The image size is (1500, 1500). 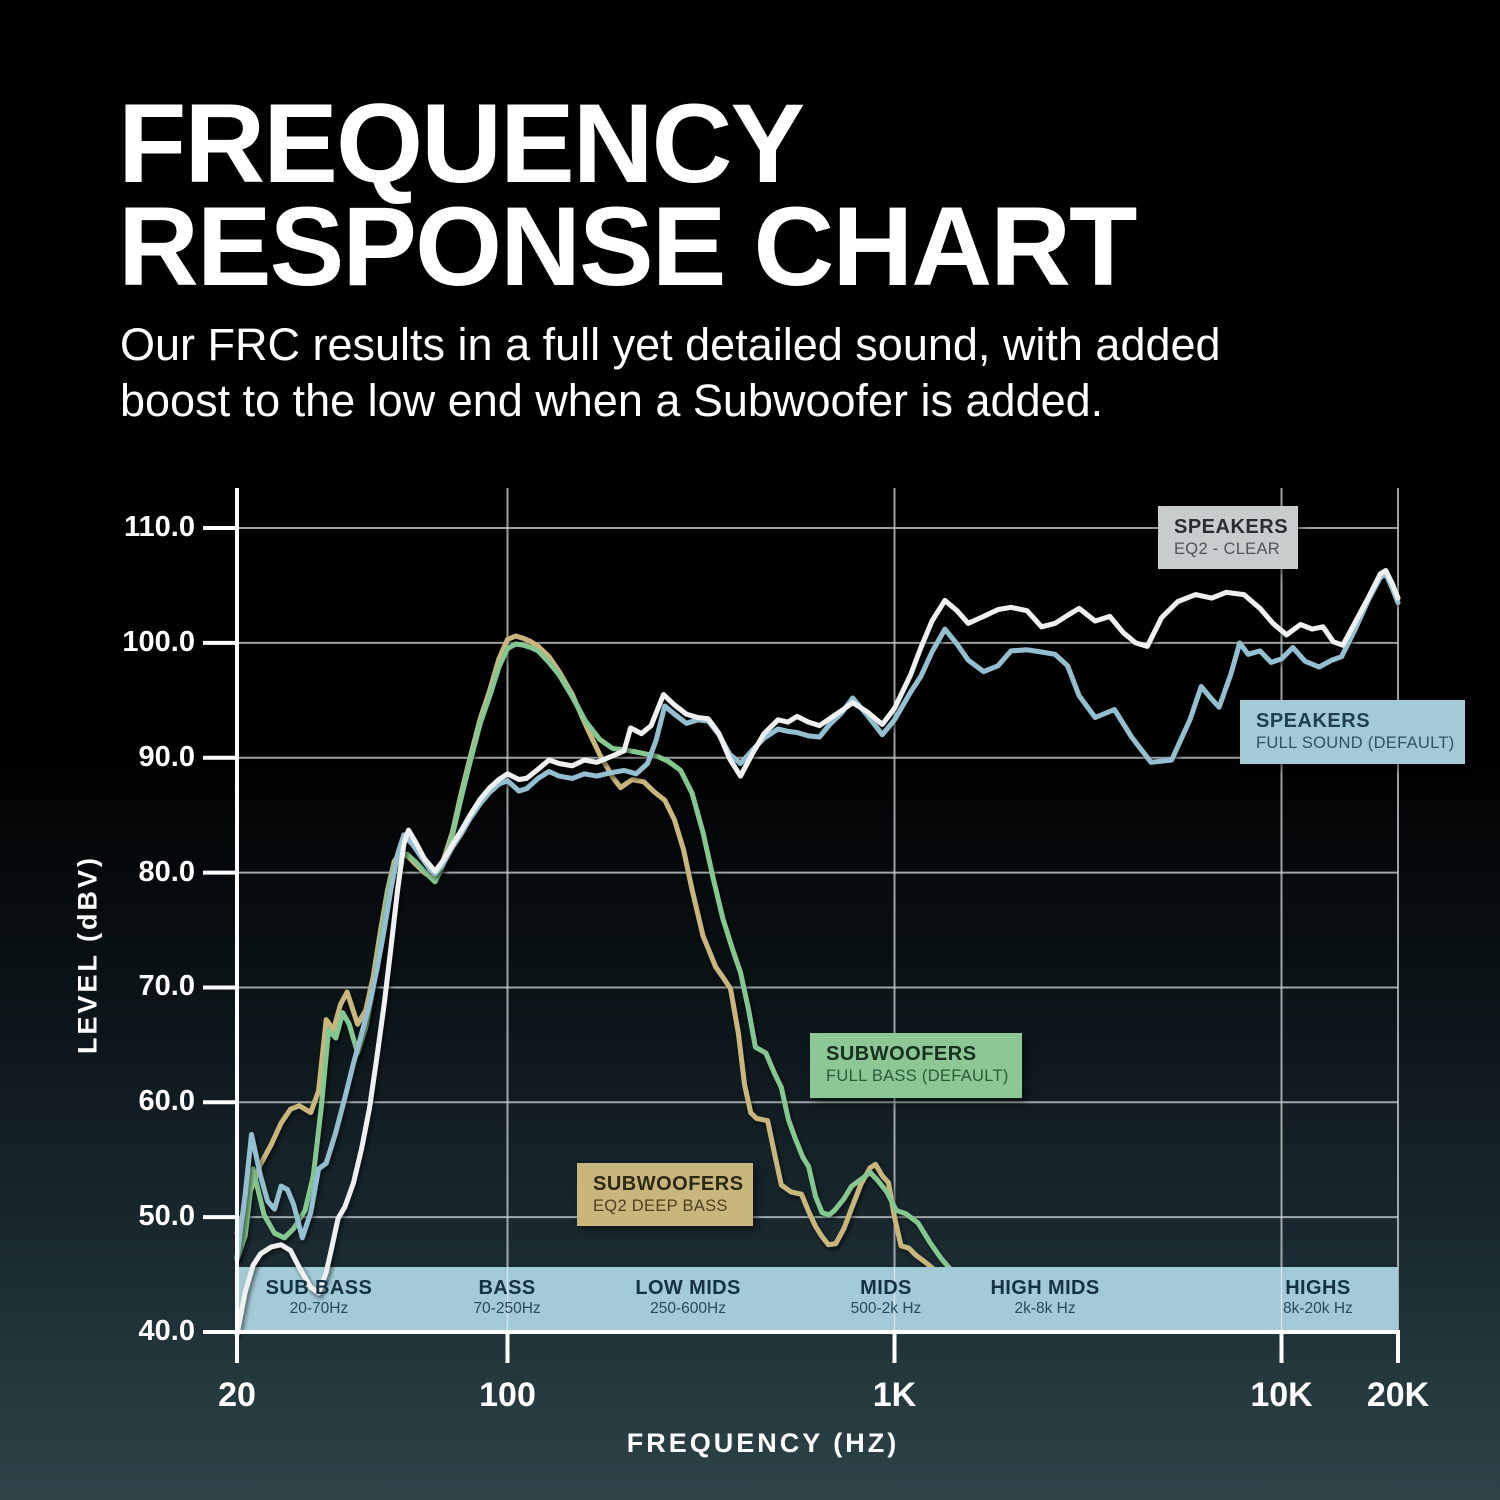 I want to click on y-tick-label-110.0: 110.0, so click(x=159, y=527).